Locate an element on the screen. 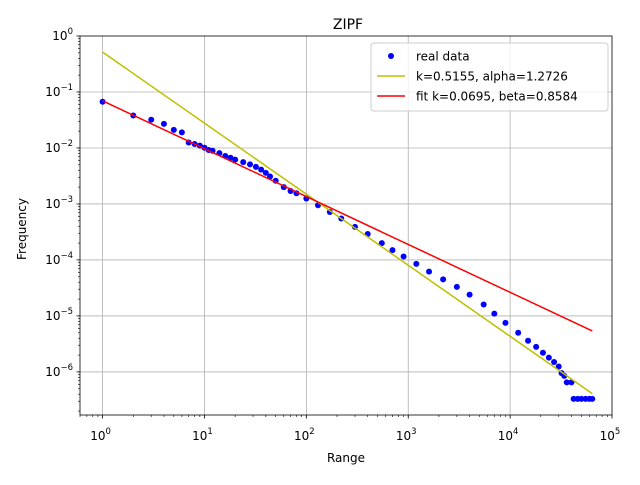  legend-label-2: k=0.5155, alpha=1.2726 is located at coordinates (492, 77).